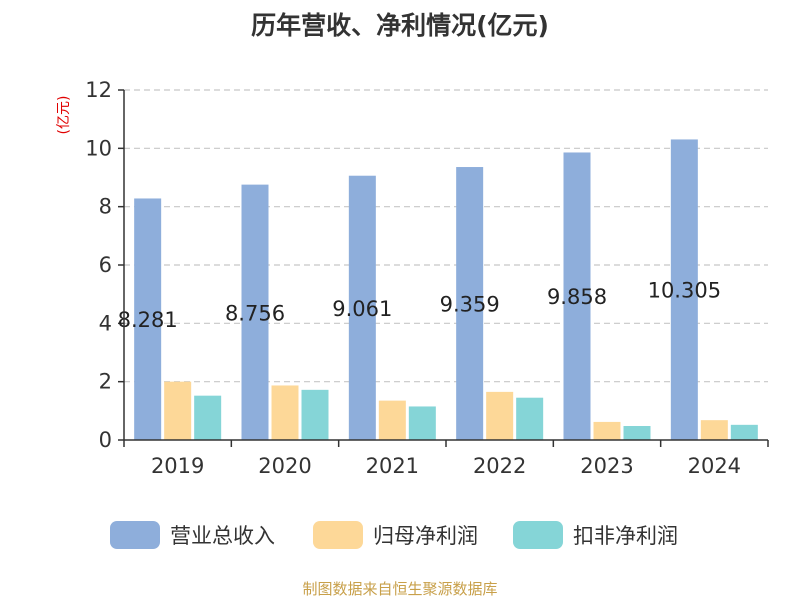 This screenshot has width=800, height=604. I want to click on bar-1-2019, so click(148, 319).